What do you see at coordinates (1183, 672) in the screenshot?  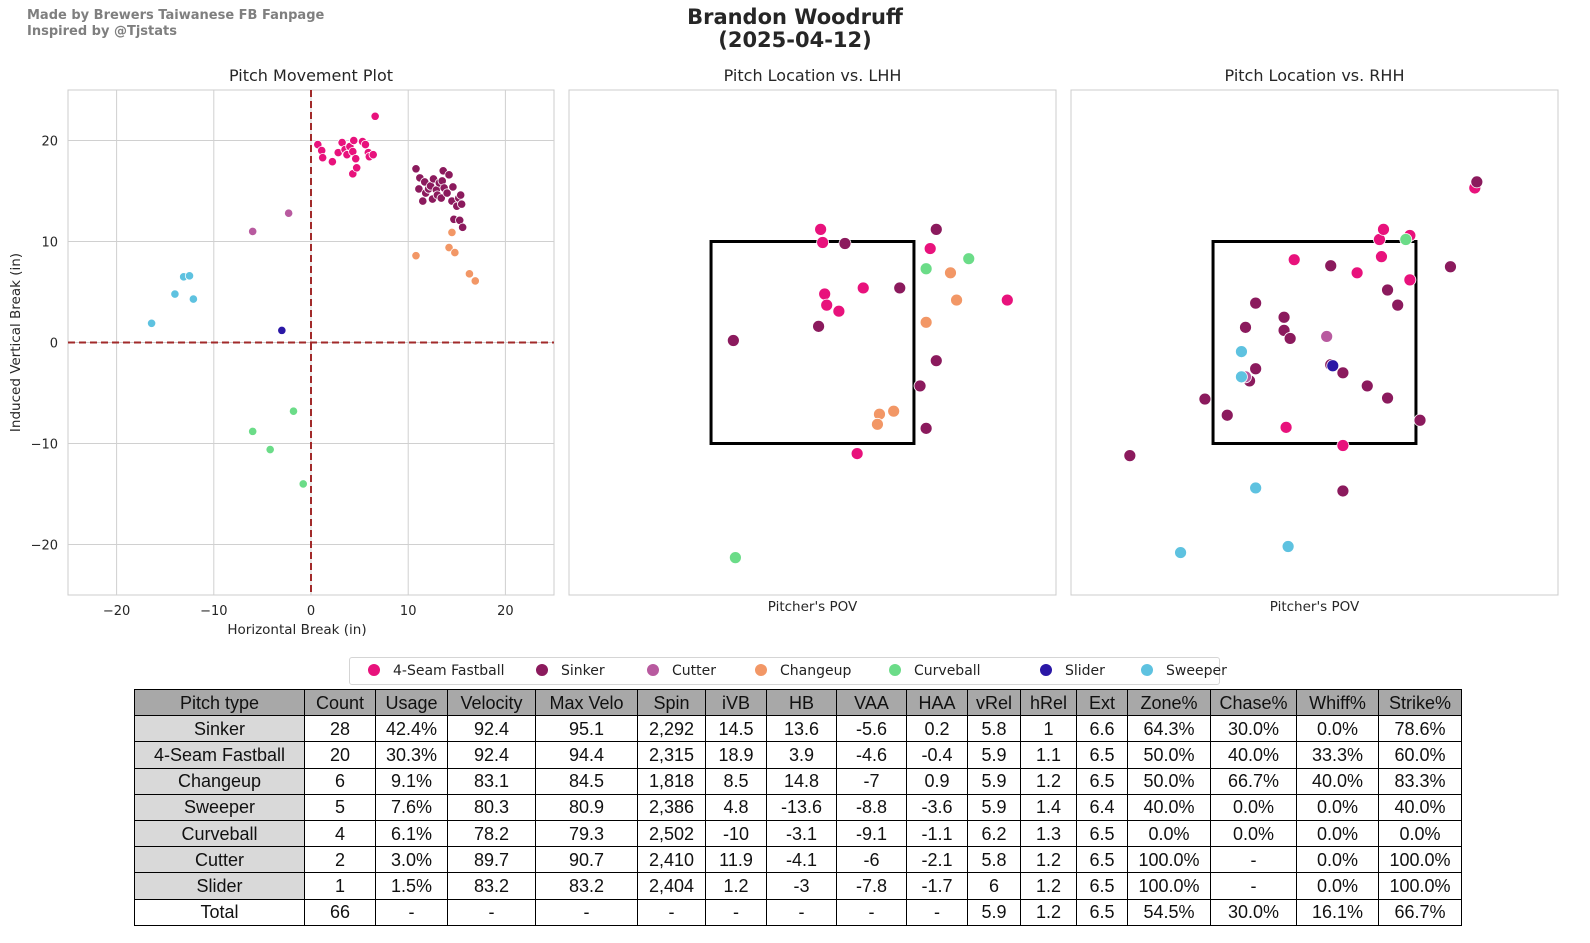 I see `legend-item-sweeper: Sweeper` at bounding box center [1183, 672].